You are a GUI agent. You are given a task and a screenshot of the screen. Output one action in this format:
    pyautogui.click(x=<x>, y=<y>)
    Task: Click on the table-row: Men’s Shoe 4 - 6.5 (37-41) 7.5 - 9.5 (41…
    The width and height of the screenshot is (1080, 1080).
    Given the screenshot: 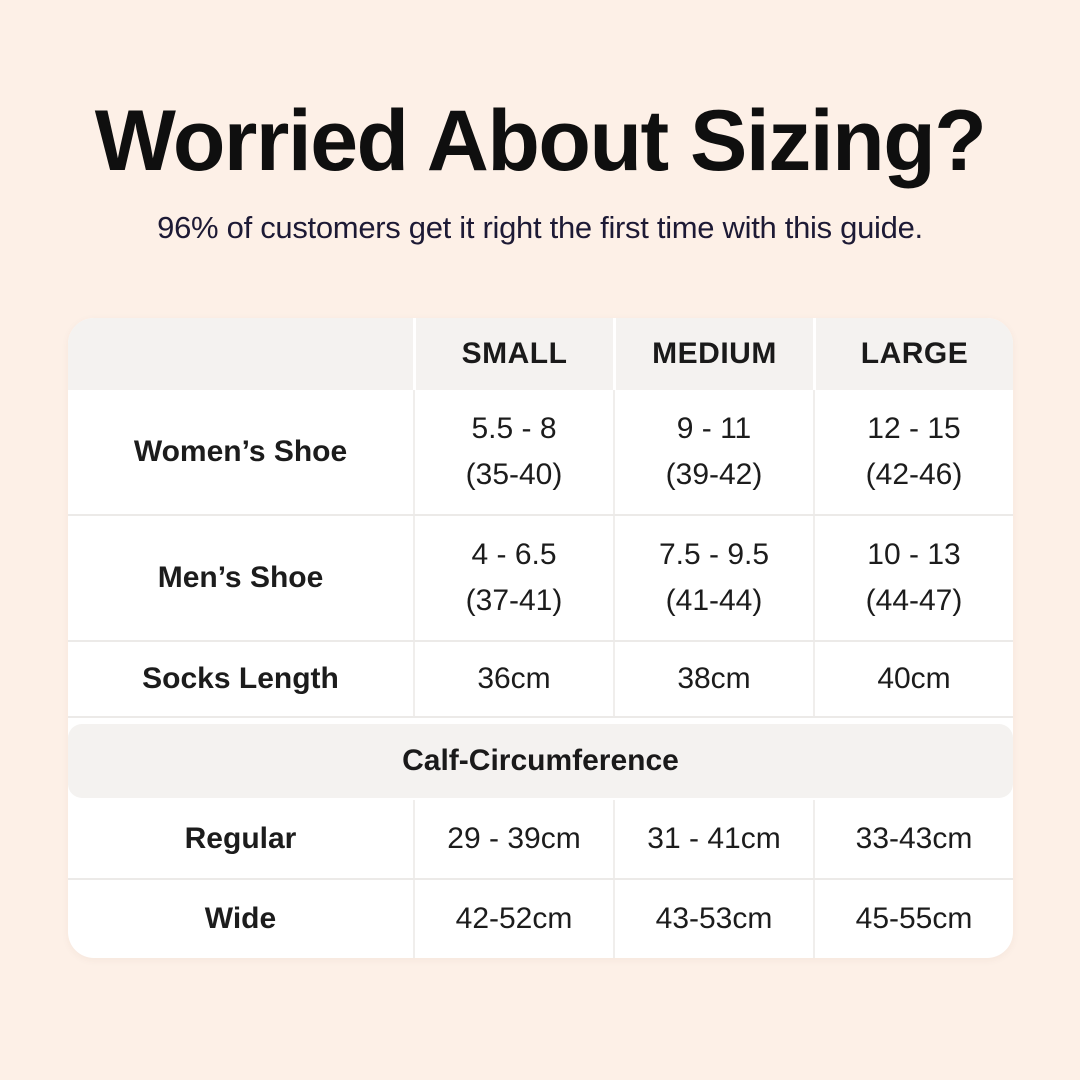 What is the action you would take?
    pyautogui.click(x=540, y=579)
    